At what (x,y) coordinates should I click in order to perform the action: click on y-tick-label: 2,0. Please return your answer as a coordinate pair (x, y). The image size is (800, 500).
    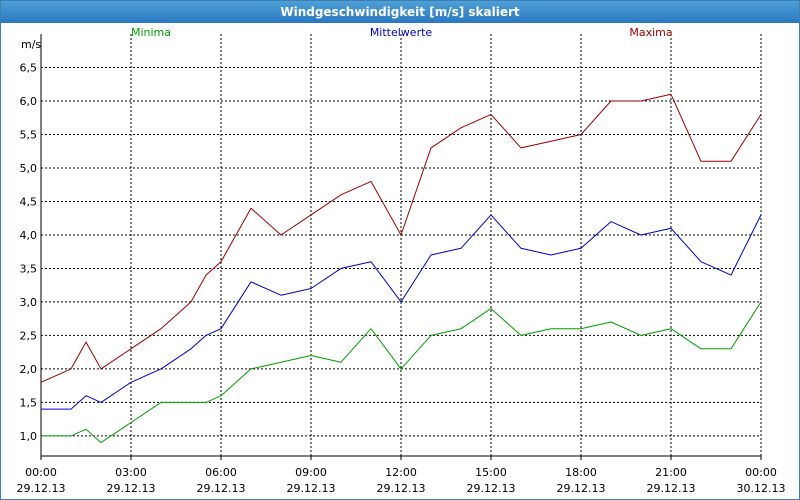
    Looking at the image, I should click on (29, 369).